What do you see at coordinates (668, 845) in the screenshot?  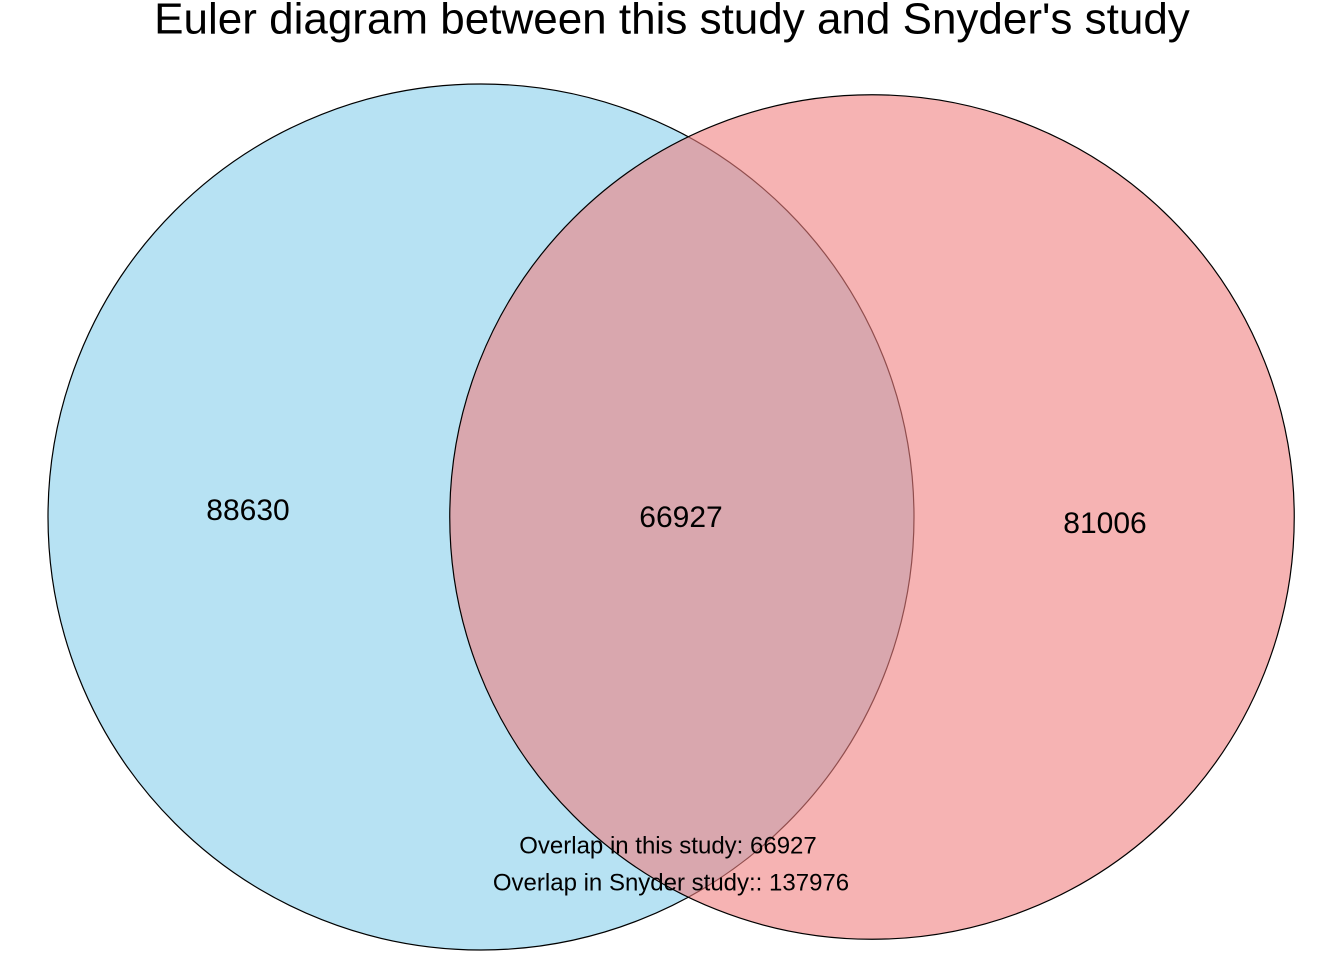 I see `annotation: Overlap in this study: 66927` at bounding box center [668, 845].